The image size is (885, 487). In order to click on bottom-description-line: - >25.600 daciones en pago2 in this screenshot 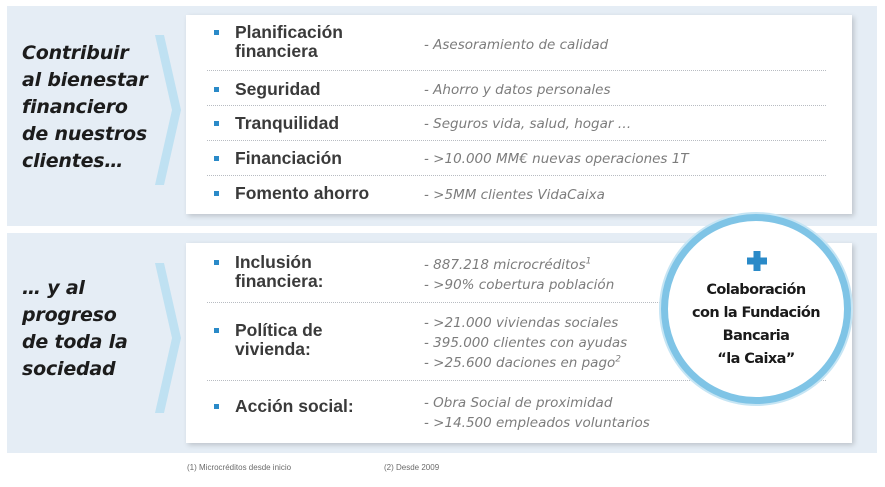, I will do `click(523, 362)`.